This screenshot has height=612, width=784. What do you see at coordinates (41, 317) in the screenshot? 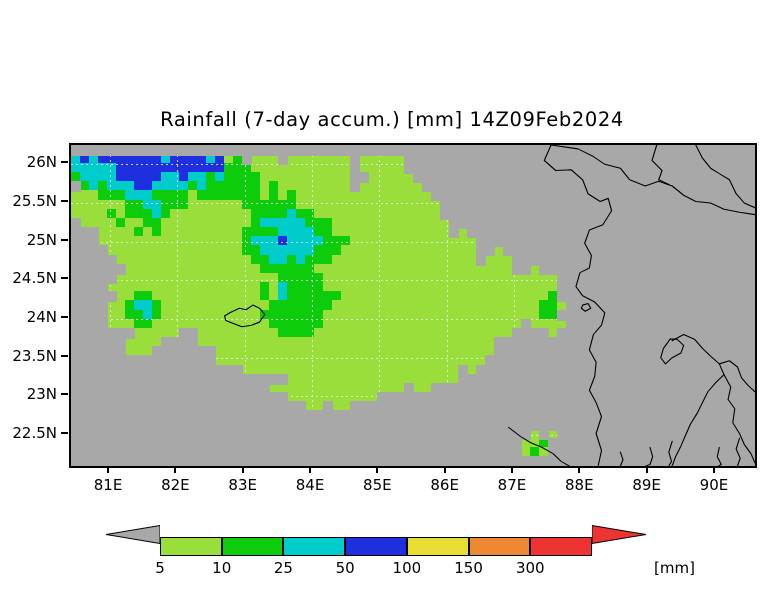
I see `y-axis-tick-label: 24N` at bounding box center [41, 317].